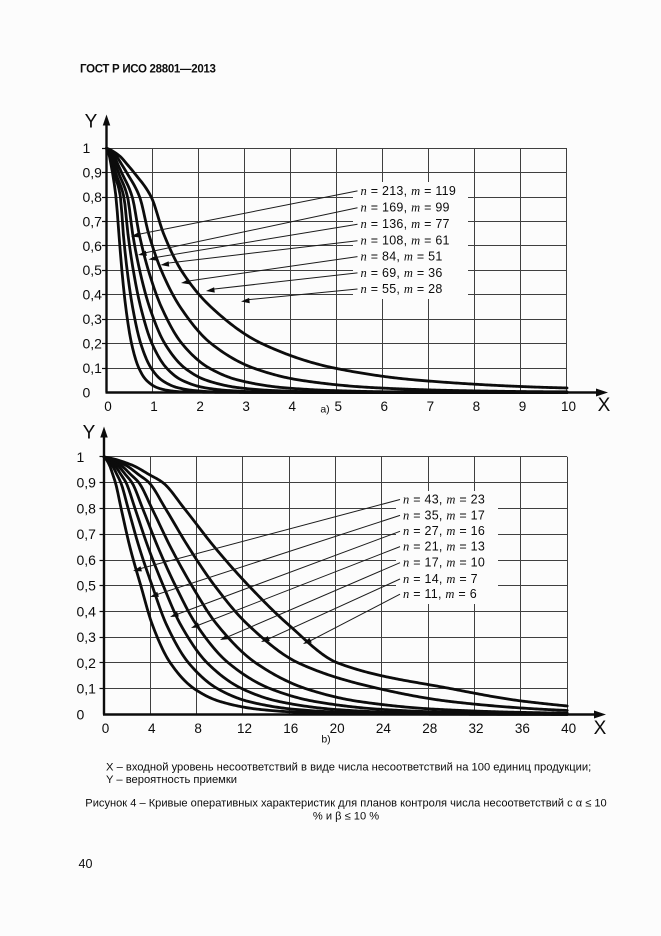 This screenshot has width=661, height=936. What do you see at coordinates (444, 563) in the screenshot?
I see `svg-text: n = 17, m = 10` at bounding box center [444, 563].